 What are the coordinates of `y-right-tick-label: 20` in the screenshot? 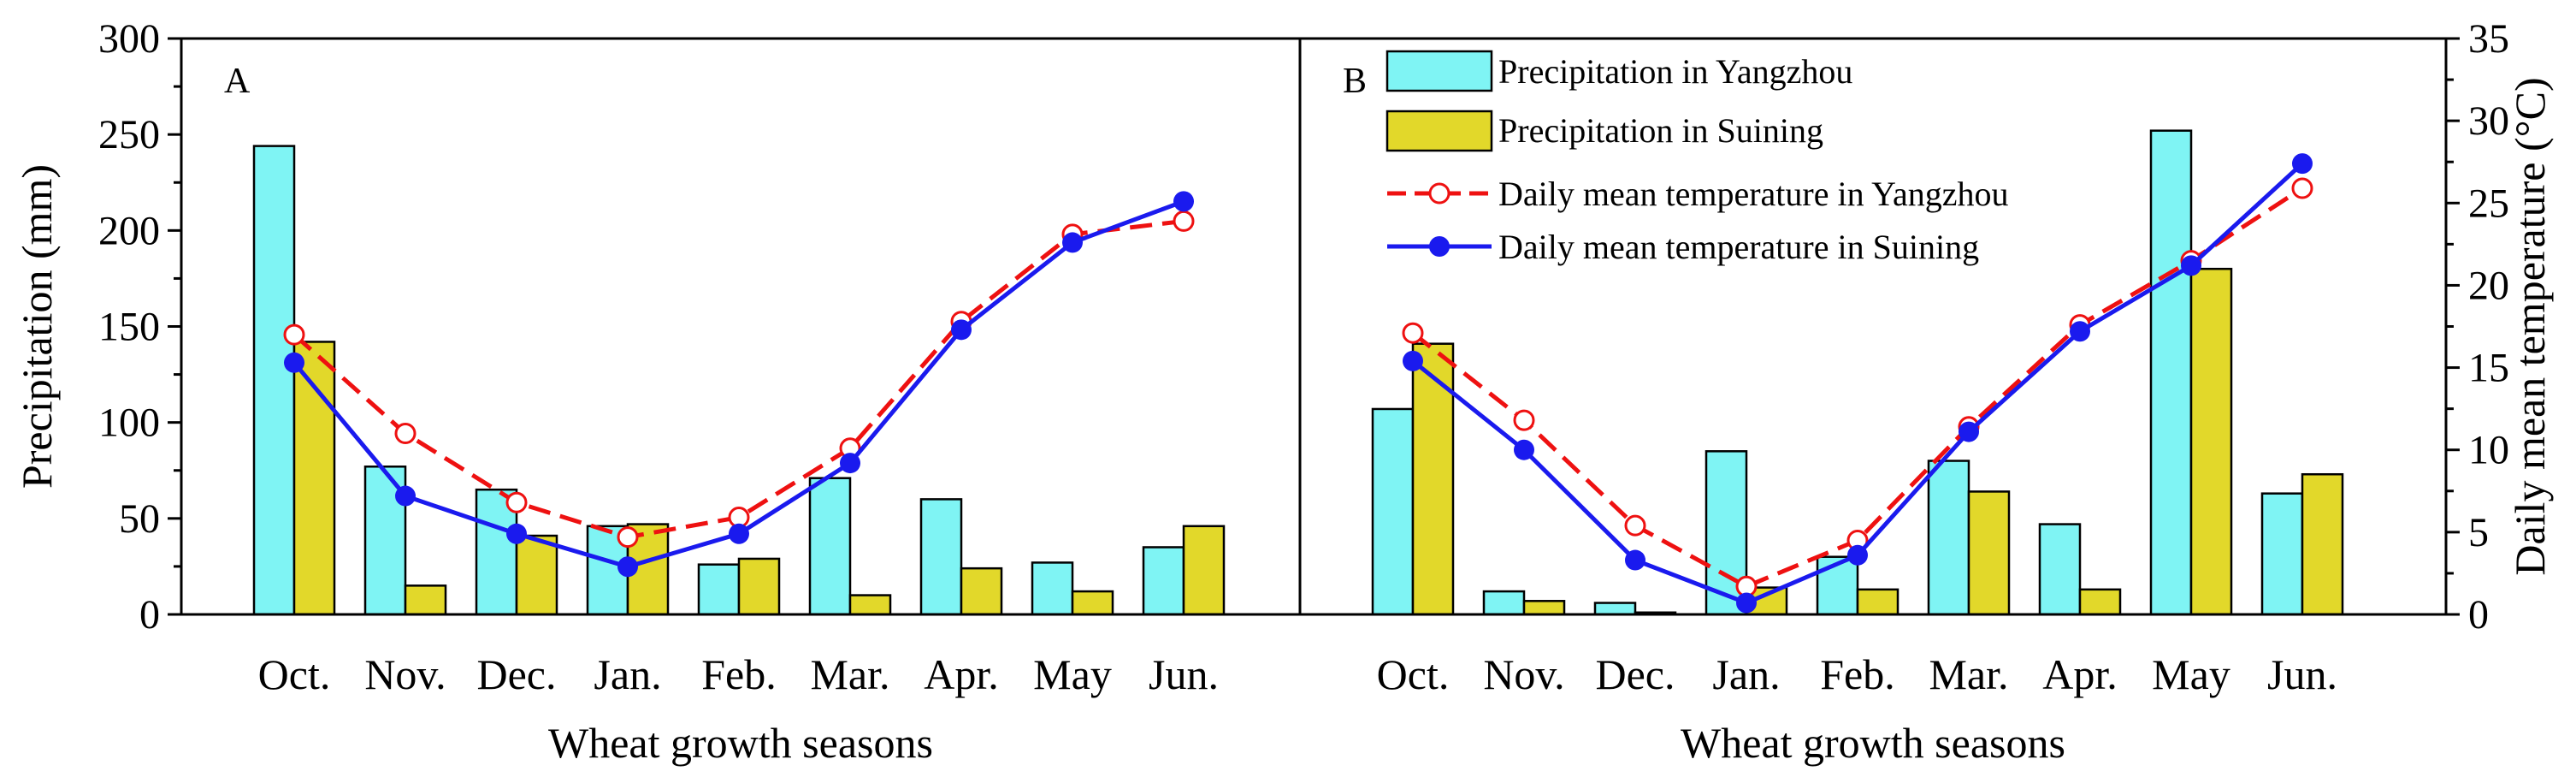 It's located at (2488, 285).